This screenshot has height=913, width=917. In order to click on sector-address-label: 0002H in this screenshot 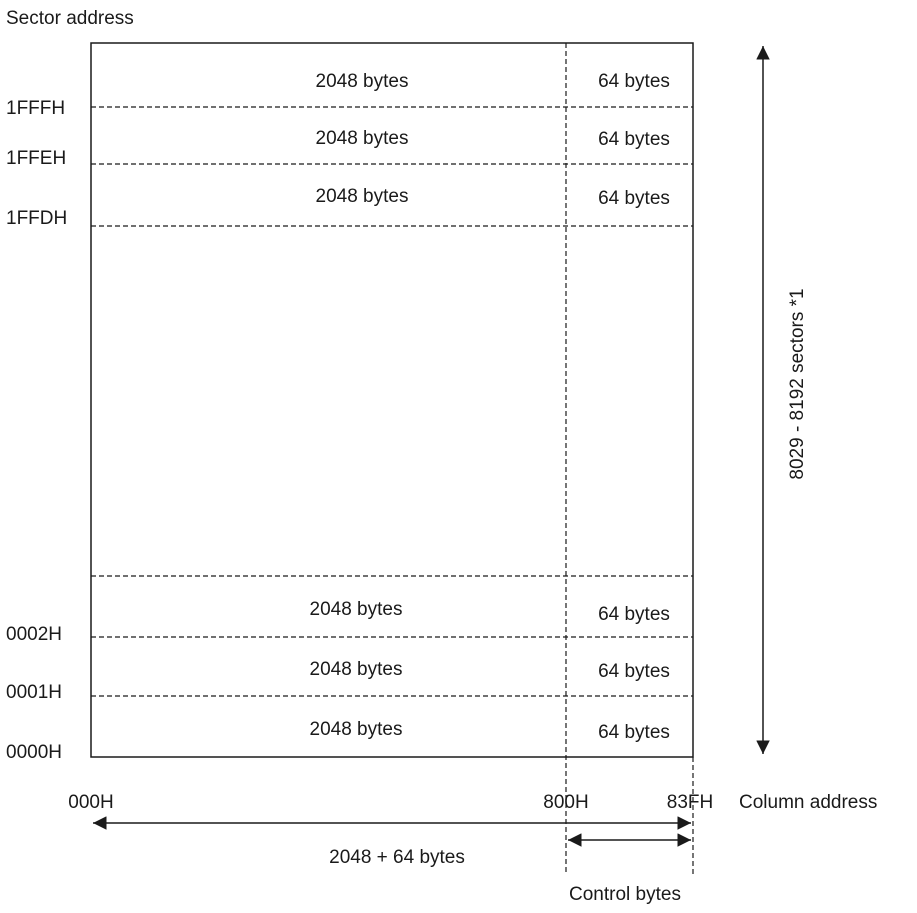, I will do `click(34, 634)`.